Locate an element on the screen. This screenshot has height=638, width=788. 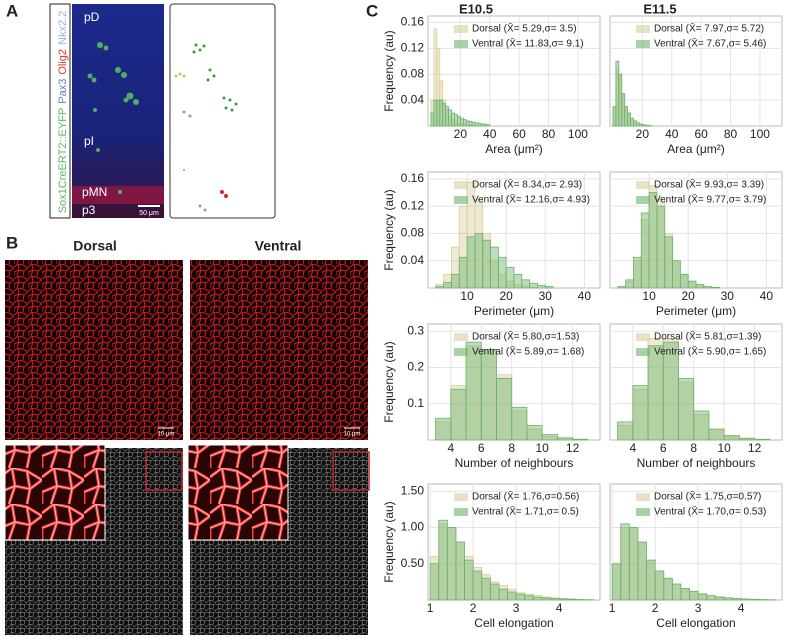
cell-cluster is located at coordinates (113, 118).